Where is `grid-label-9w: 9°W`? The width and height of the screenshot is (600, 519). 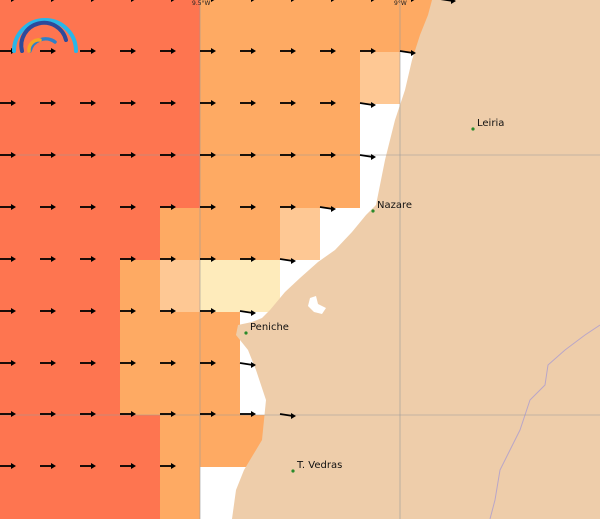 grid-label-9w: 9°W is located at coordinates (400, 3).